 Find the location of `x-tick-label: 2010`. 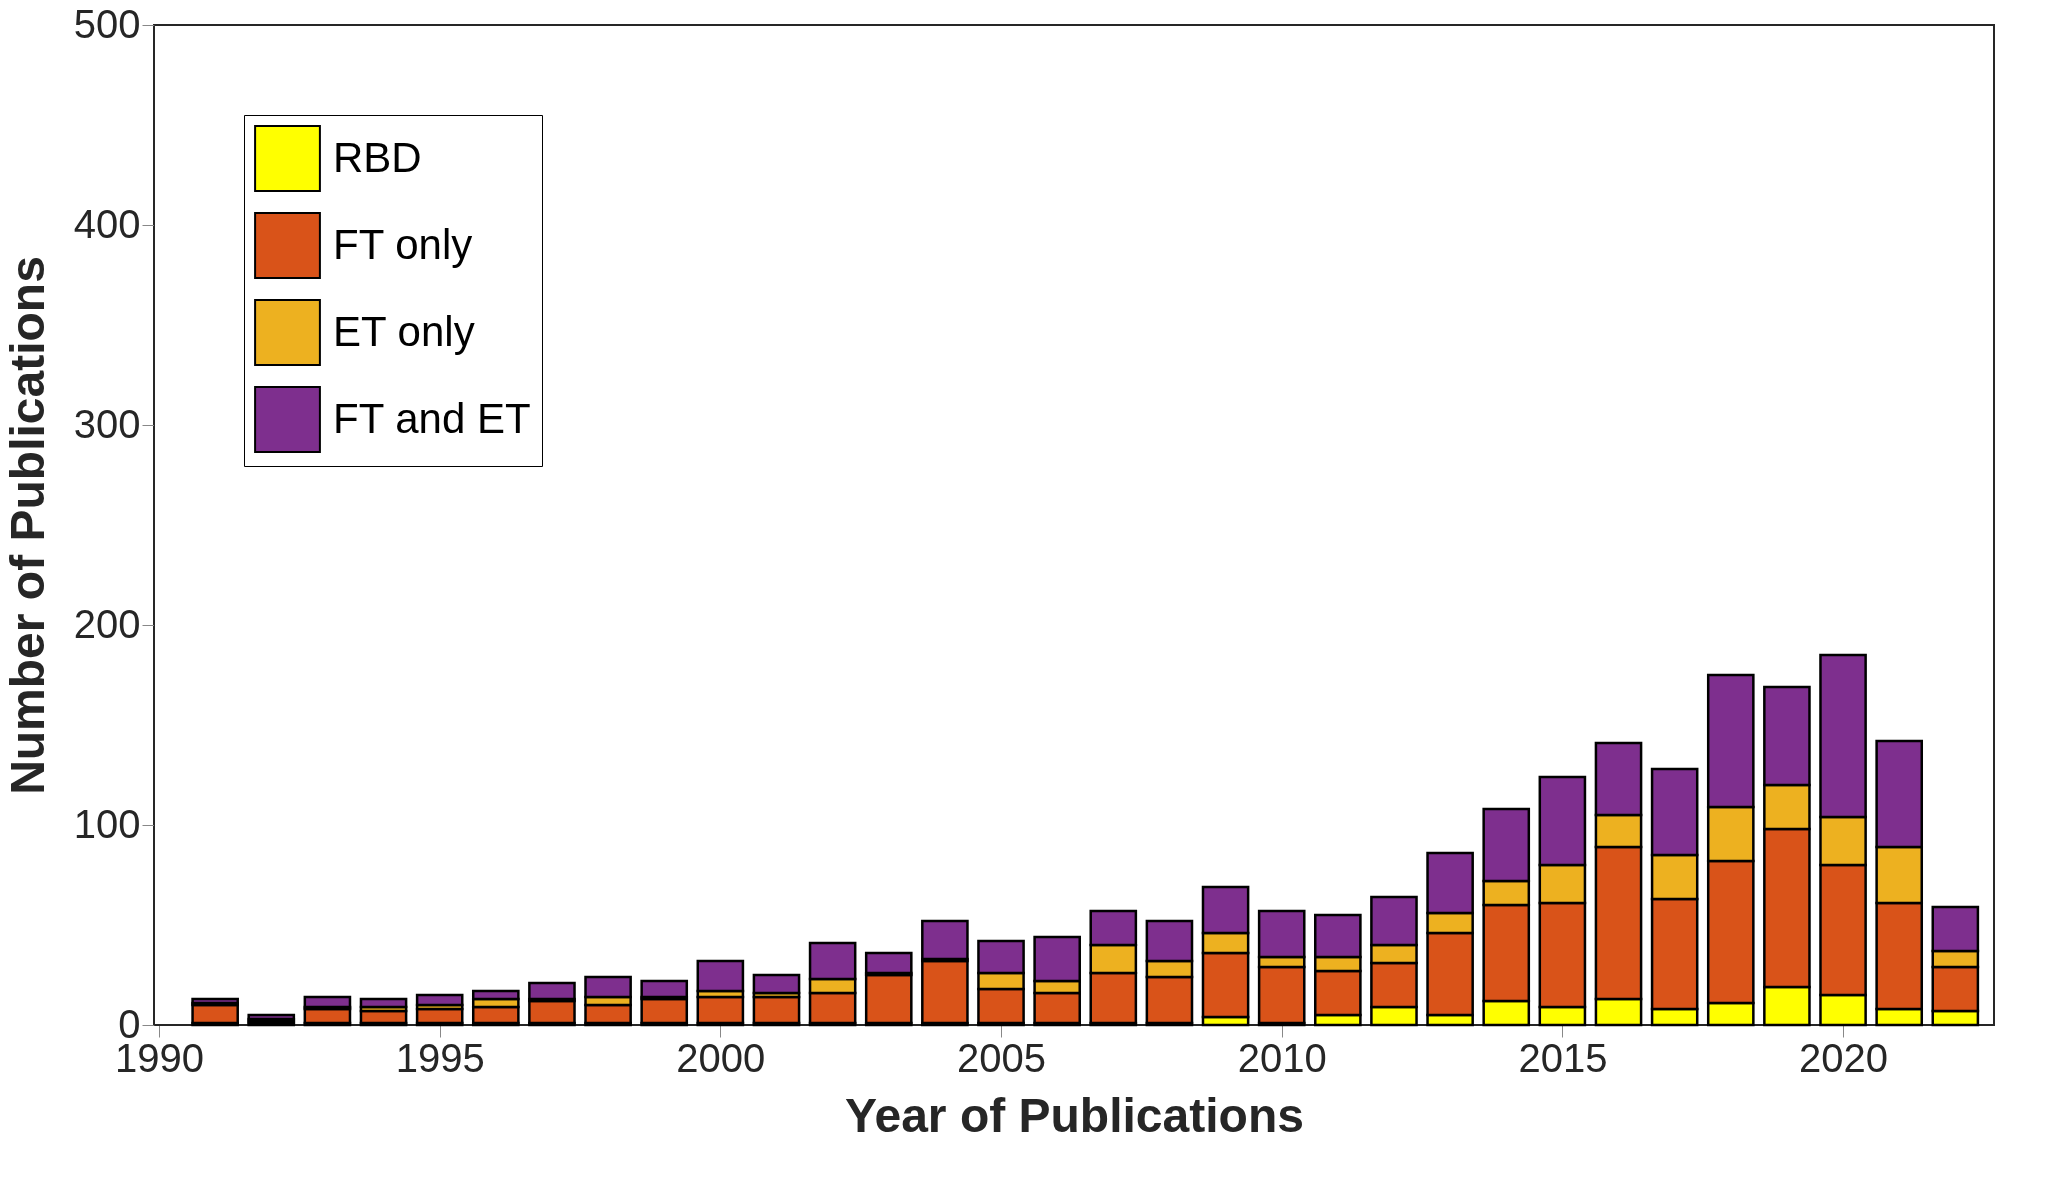

x-tick-label: 2010 is located at coordinates (1282, 1057).